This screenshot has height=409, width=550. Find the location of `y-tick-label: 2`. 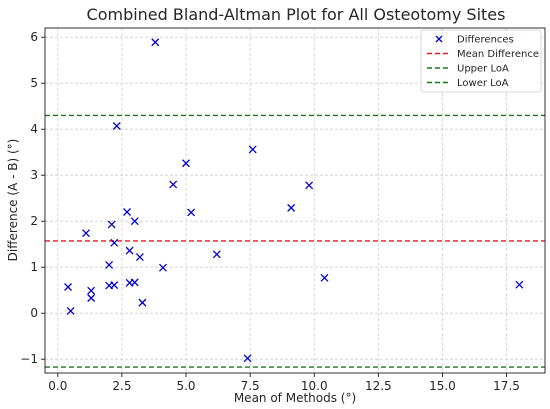

y-tick-label: 2 is located at coordinates (34, 221).